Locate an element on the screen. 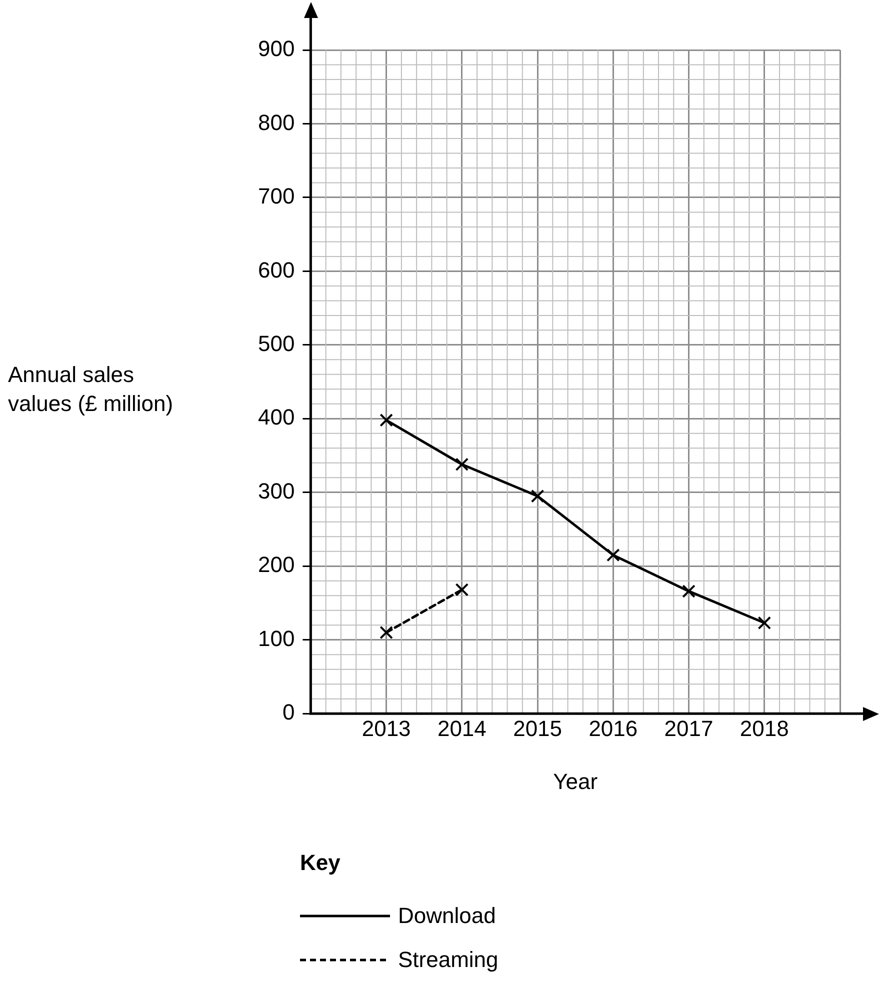 This screenshot has height=991, width=880. legend-label: Streaming is located at coordinates (448, 960).